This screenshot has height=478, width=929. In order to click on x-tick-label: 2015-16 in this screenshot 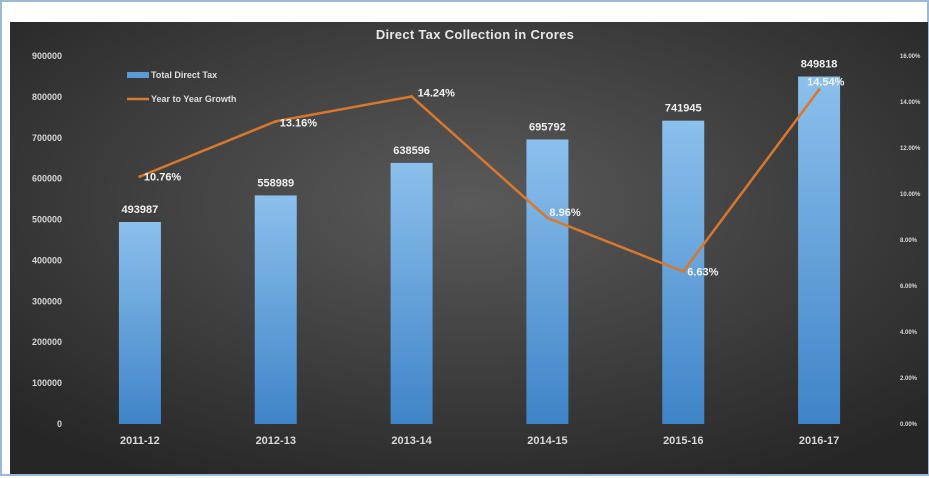, I will do `click(683, 441)`.